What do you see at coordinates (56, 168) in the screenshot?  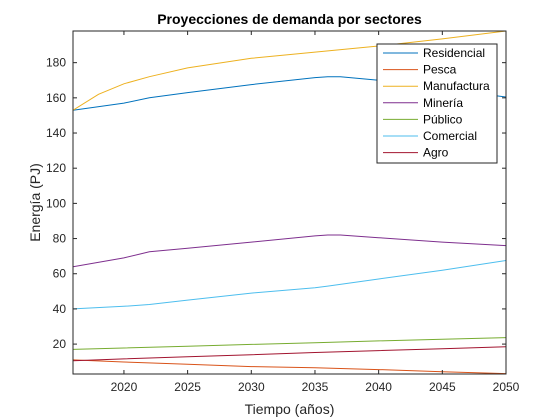 I see `y-tick-label: 120` at bounding box center [56, 168].